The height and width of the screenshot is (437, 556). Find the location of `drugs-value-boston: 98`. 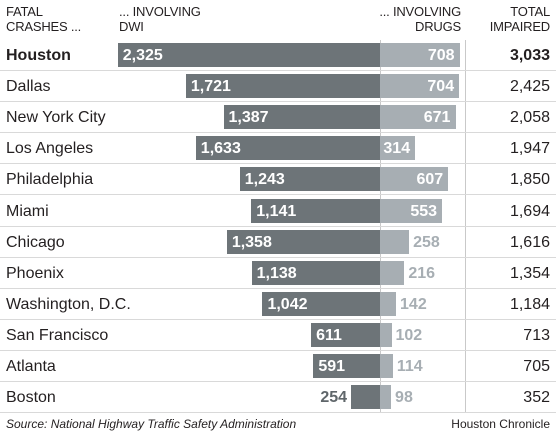

drugs-value-boston: 98 is located at coordinates (404, 398).